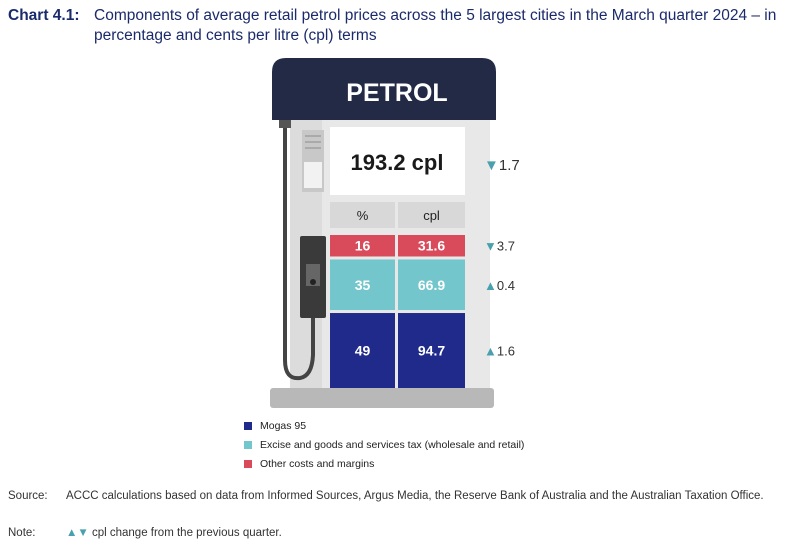 The height and width of the screenshot is (545, 792). What do you see at coordinates (185, 533) in the screenshot?
I see `note-text-body: cpl change from the previous quarter.` at bounding box center [185, 533].